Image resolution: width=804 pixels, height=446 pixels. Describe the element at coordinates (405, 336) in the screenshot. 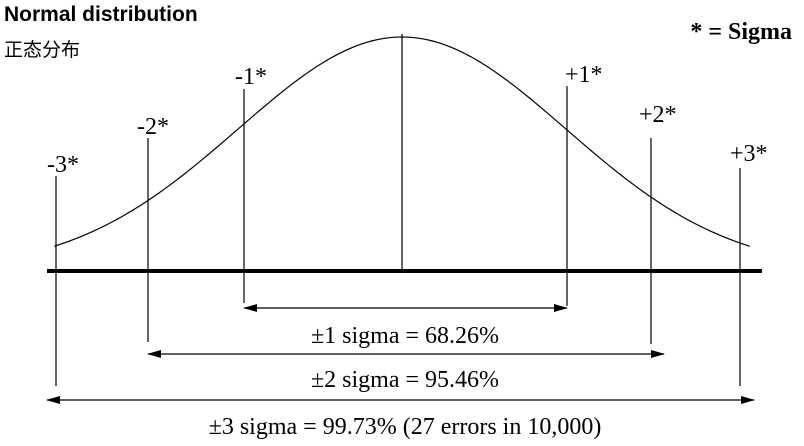

I see `range-label-sigma1: ±1 sigma = 68.26%` at that location.